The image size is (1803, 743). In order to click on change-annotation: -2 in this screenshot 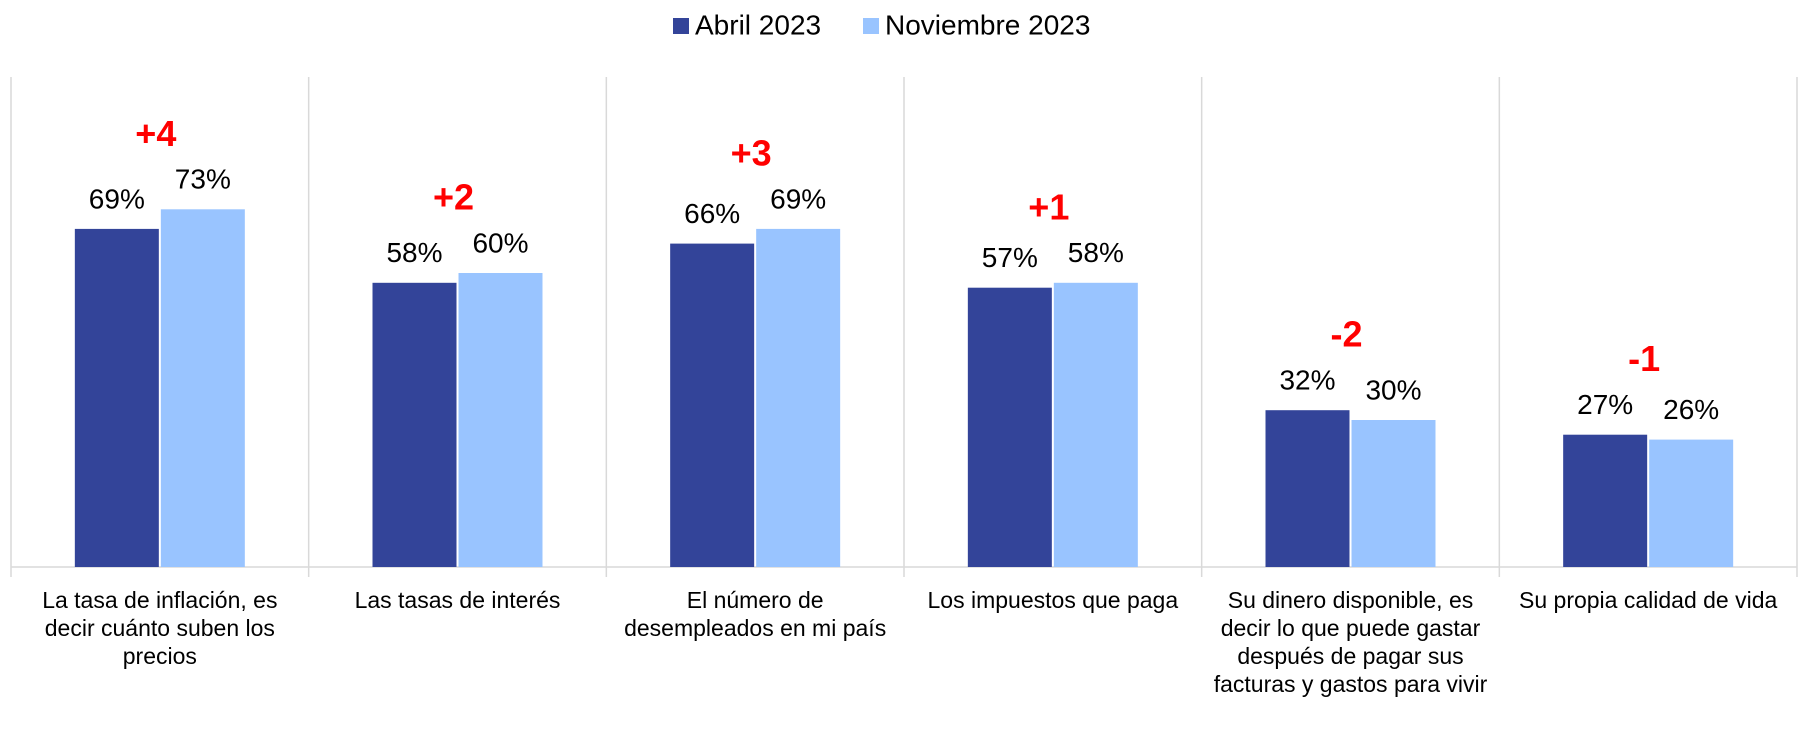, I will do `click(1346, 334)`.